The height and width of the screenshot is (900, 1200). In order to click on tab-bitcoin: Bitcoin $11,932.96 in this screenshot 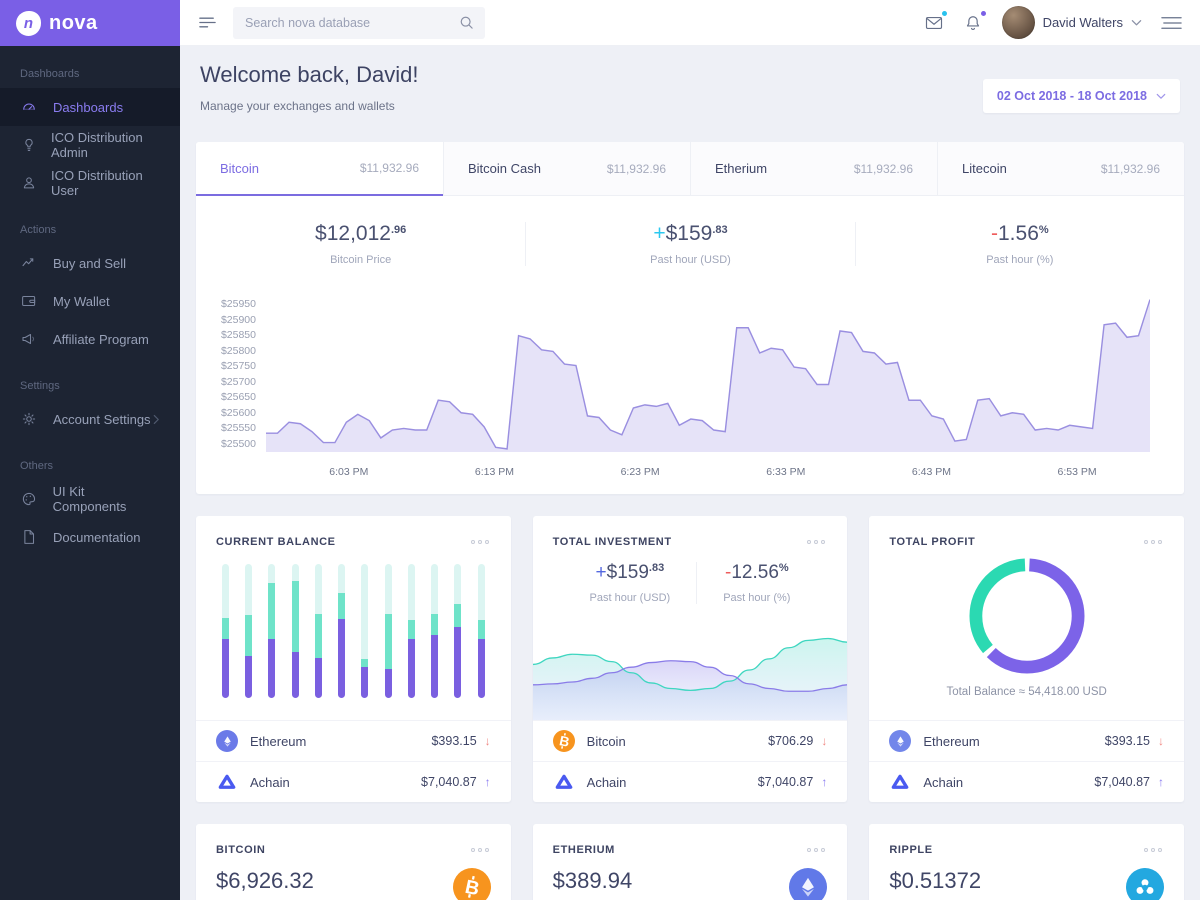, I will do `click(319, 169)`.